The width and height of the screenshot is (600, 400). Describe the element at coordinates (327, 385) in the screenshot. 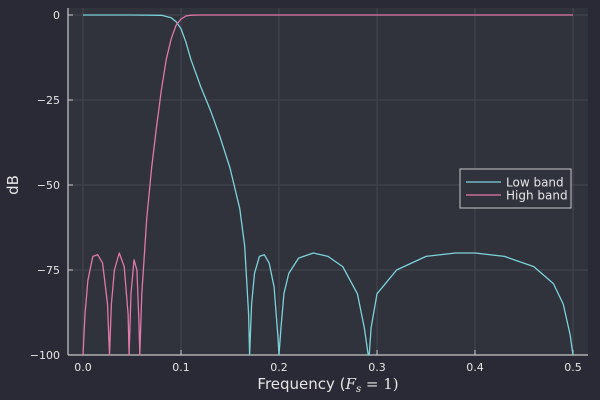

I see `x-axis-label: Frequency (Fs = 1)` at that location.